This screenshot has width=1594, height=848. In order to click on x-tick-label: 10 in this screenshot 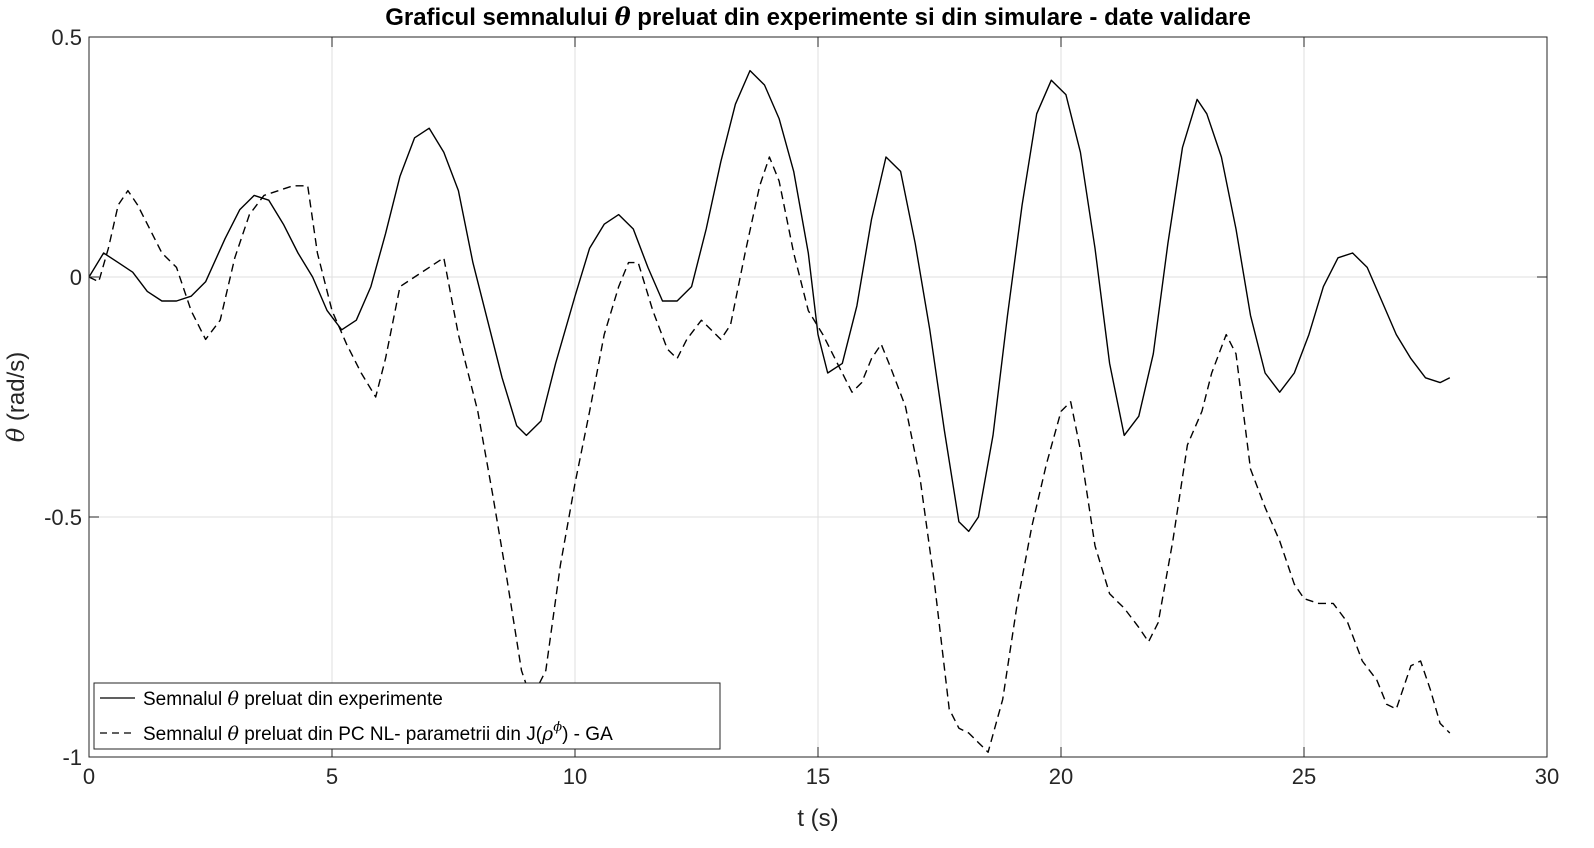, I will do `click(575, 776)`.